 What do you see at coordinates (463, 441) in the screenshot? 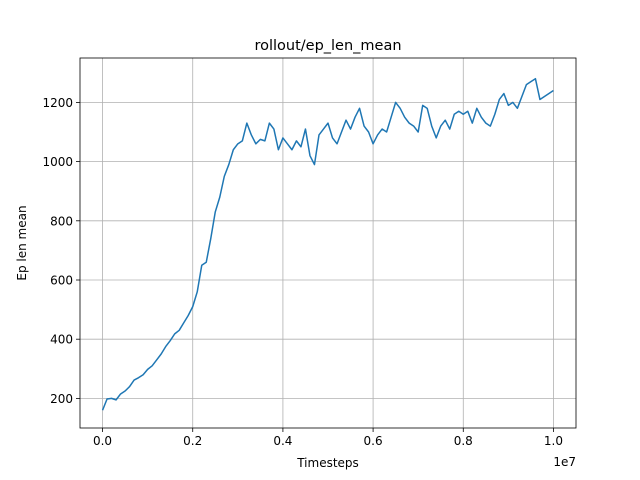
I see `x-tick-label: 0.8` at bounding box center [463, 441].